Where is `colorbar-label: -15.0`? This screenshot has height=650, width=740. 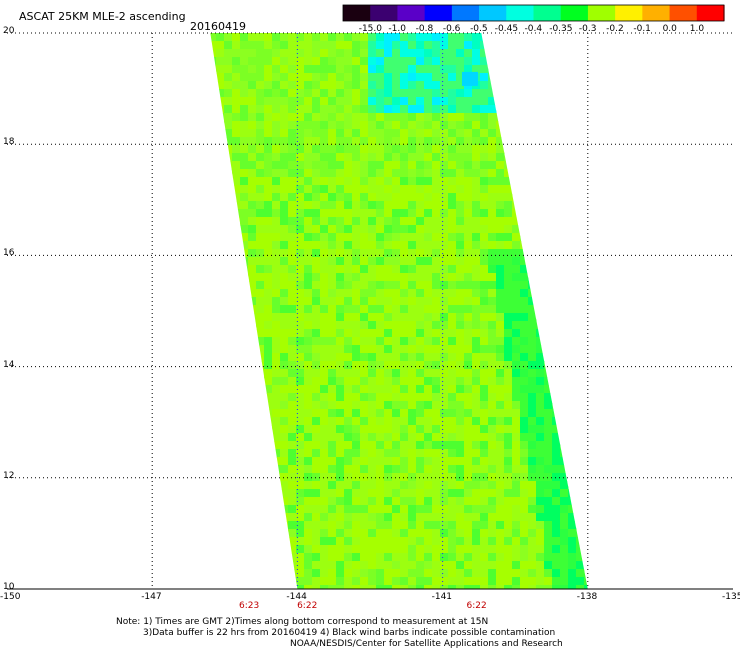 colorbar-label: -15.0 is located at coordinates (370, 29).